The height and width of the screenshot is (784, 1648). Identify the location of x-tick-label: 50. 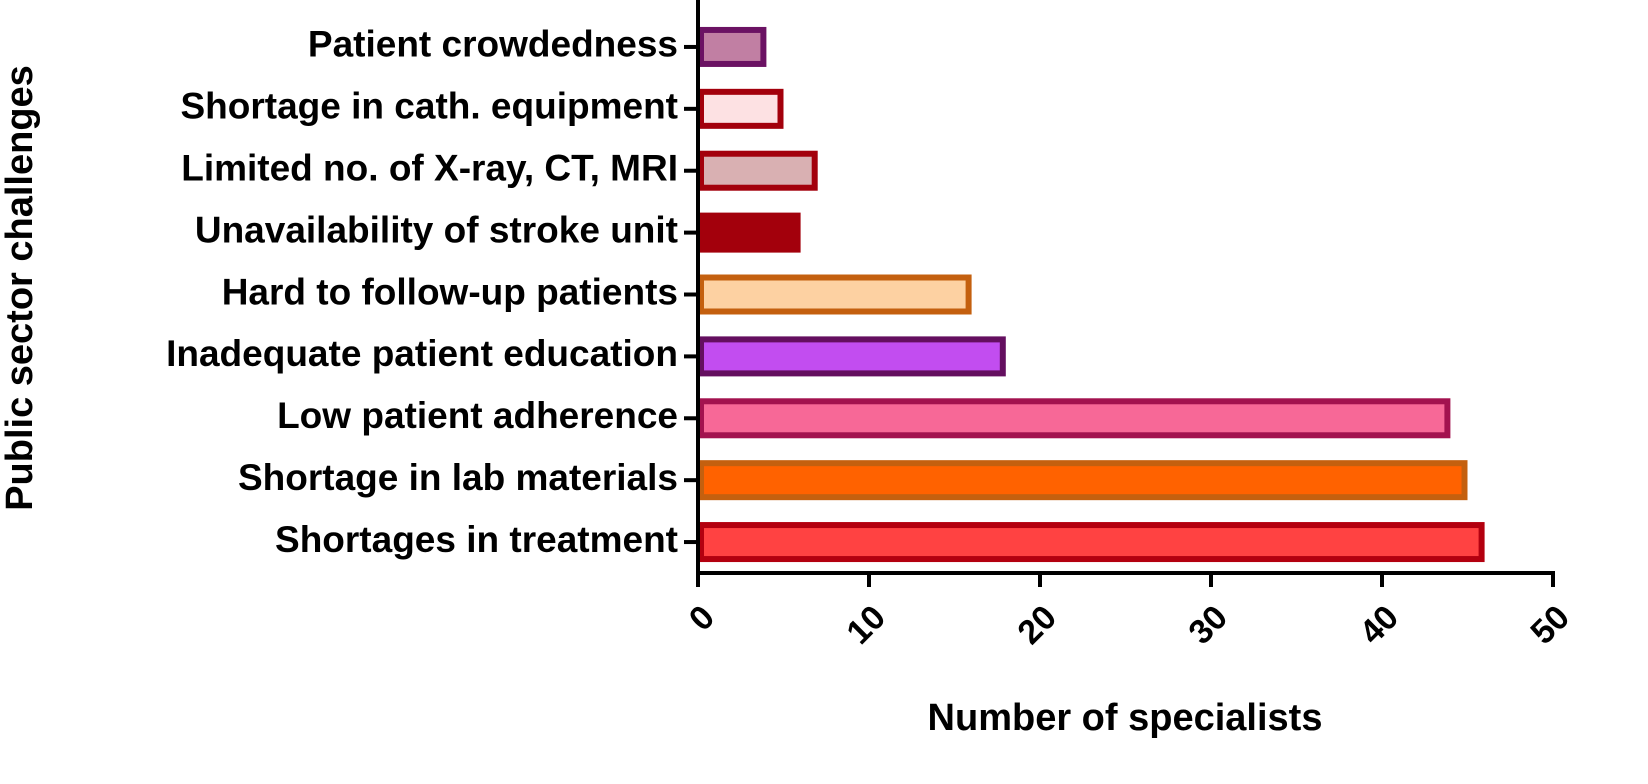
(1550, 625).